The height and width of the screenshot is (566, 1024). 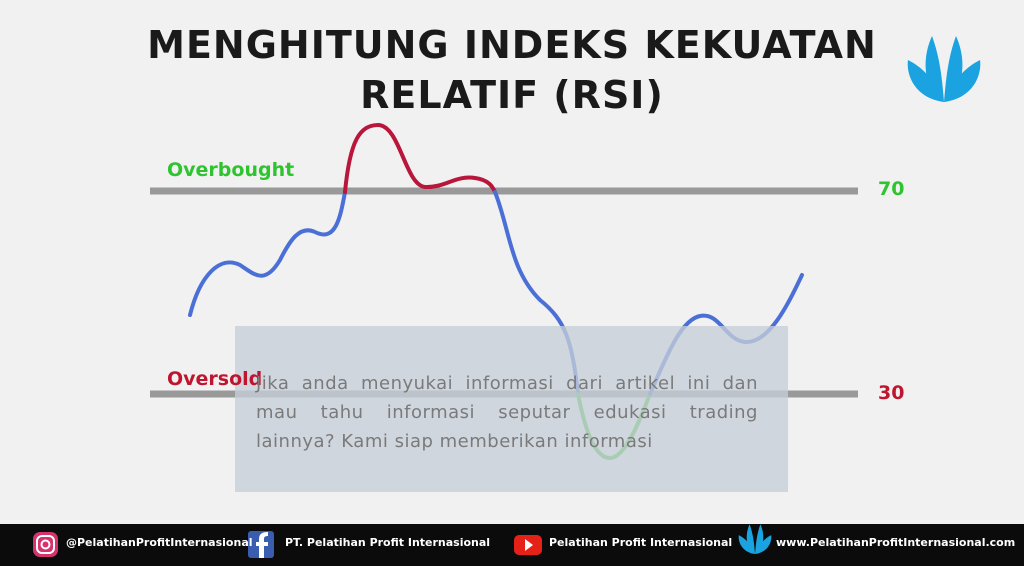 I want to click on footer, so click(x=512, y=545).